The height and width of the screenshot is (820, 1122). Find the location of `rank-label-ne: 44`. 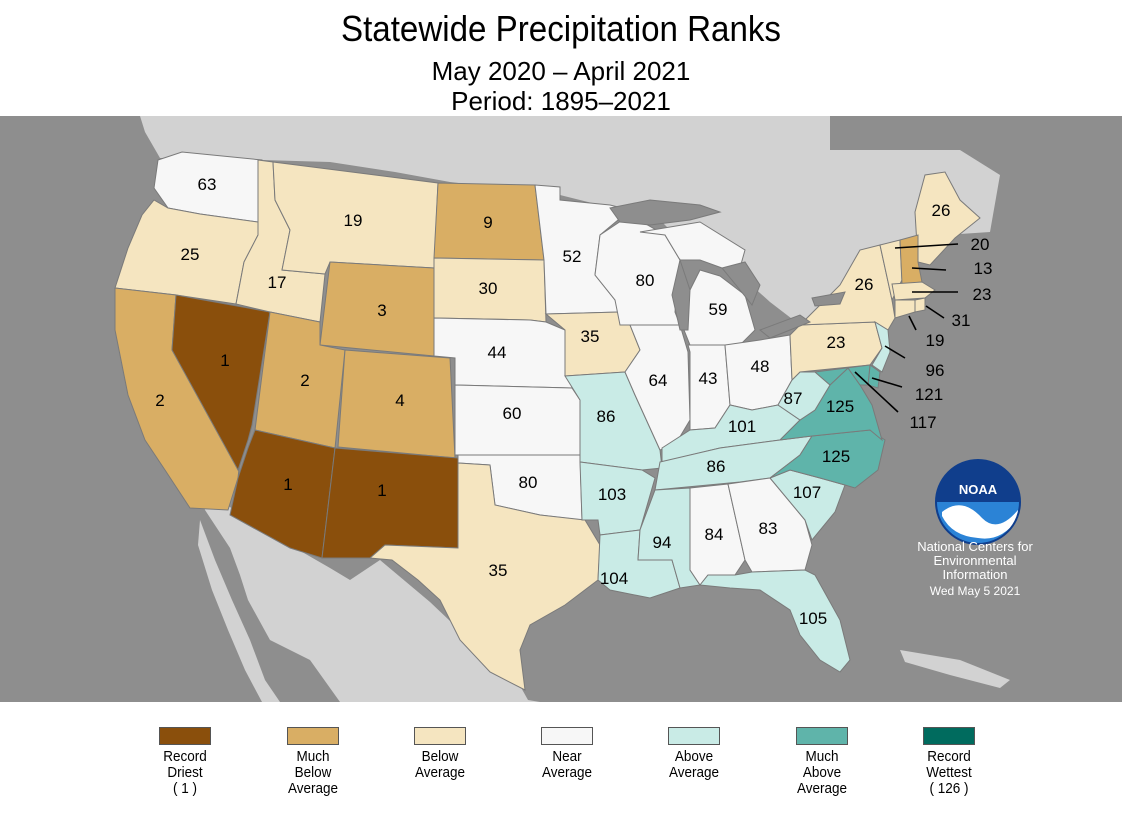

rank-label-ne: 44 is located at coordinates (497, 352).